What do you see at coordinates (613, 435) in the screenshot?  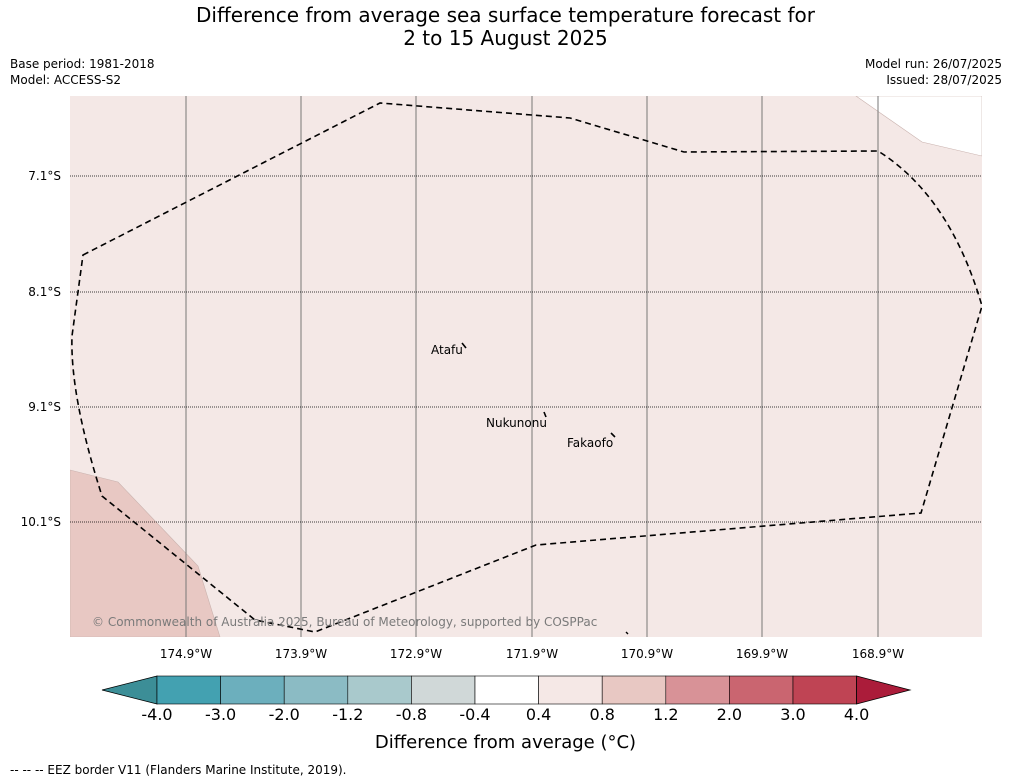 I see `fakaofo-atoll` at bounding box center [613, 435].